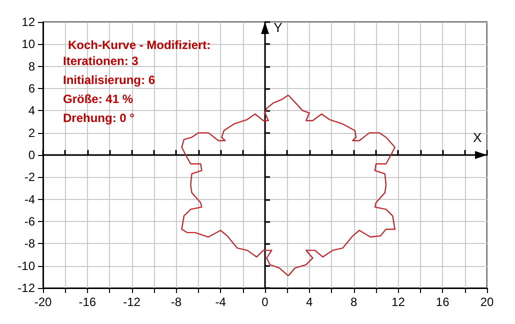  What do you see at coordinates (32, 111) in the screenshot?
I see `y-tick-label: 4` at bounding box center [32, 111].